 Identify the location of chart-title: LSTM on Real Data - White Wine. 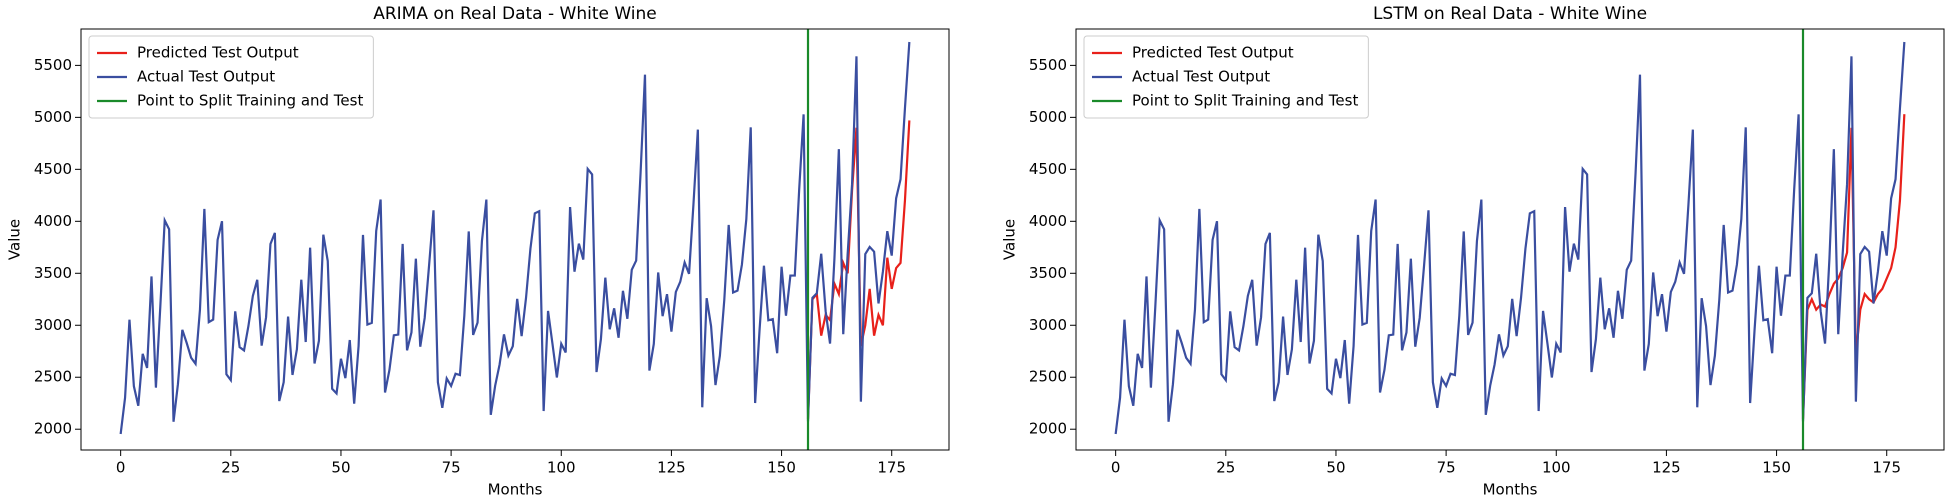
(1510, 14).